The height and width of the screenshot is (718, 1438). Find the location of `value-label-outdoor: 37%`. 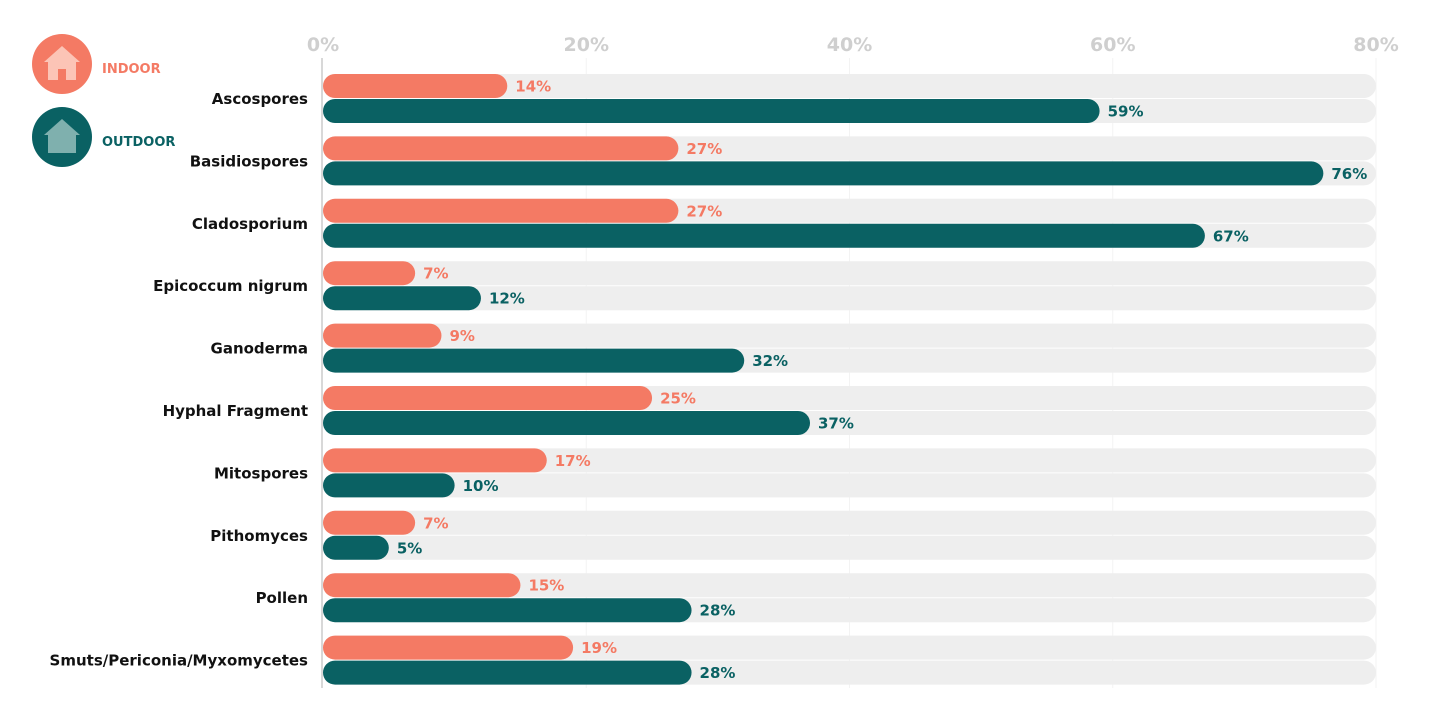

value-label-outdoor: 37% is located at coordinates (836, 424).